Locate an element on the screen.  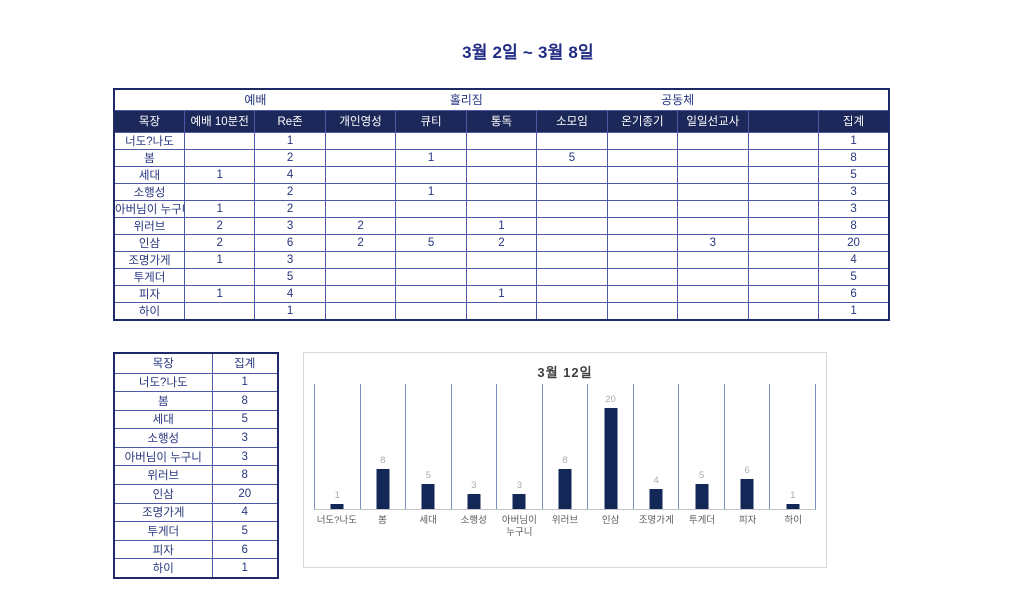
table-row: 피자 6 is located at coordinates (196, 549).